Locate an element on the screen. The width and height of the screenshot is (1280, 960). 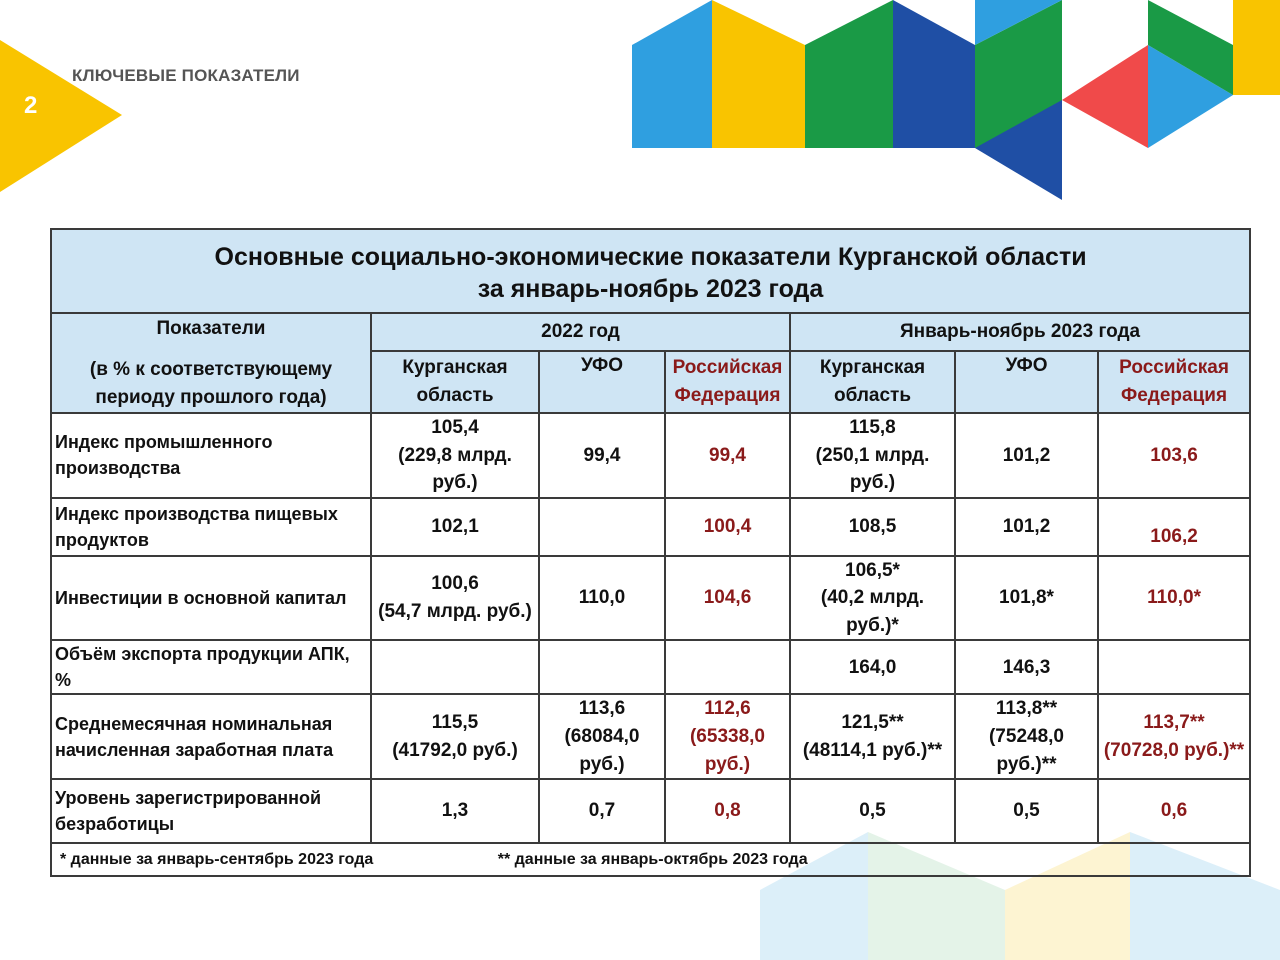
row-name: Индекс промышленного производства is located at coordinates (211, 455).